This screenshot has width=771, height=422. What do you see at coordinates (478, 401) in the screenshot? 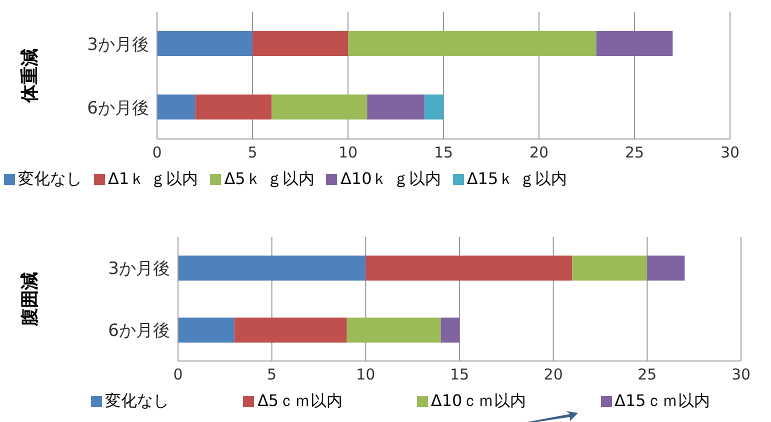
I see `legend-label: Δ10ｃｍ以内` at bounding box center [478, 401].